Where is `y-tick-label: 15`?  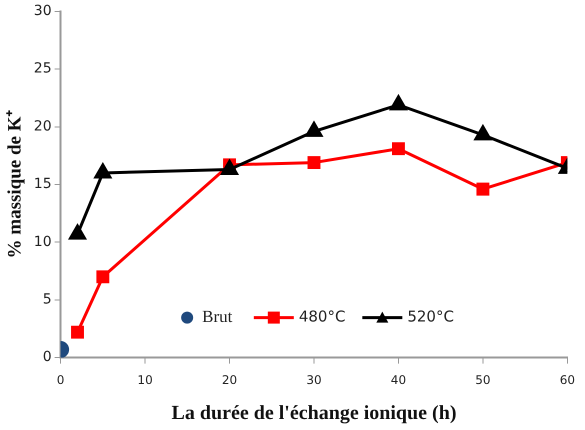
y-tick-label: 15 is located at coordinates (43, 184).